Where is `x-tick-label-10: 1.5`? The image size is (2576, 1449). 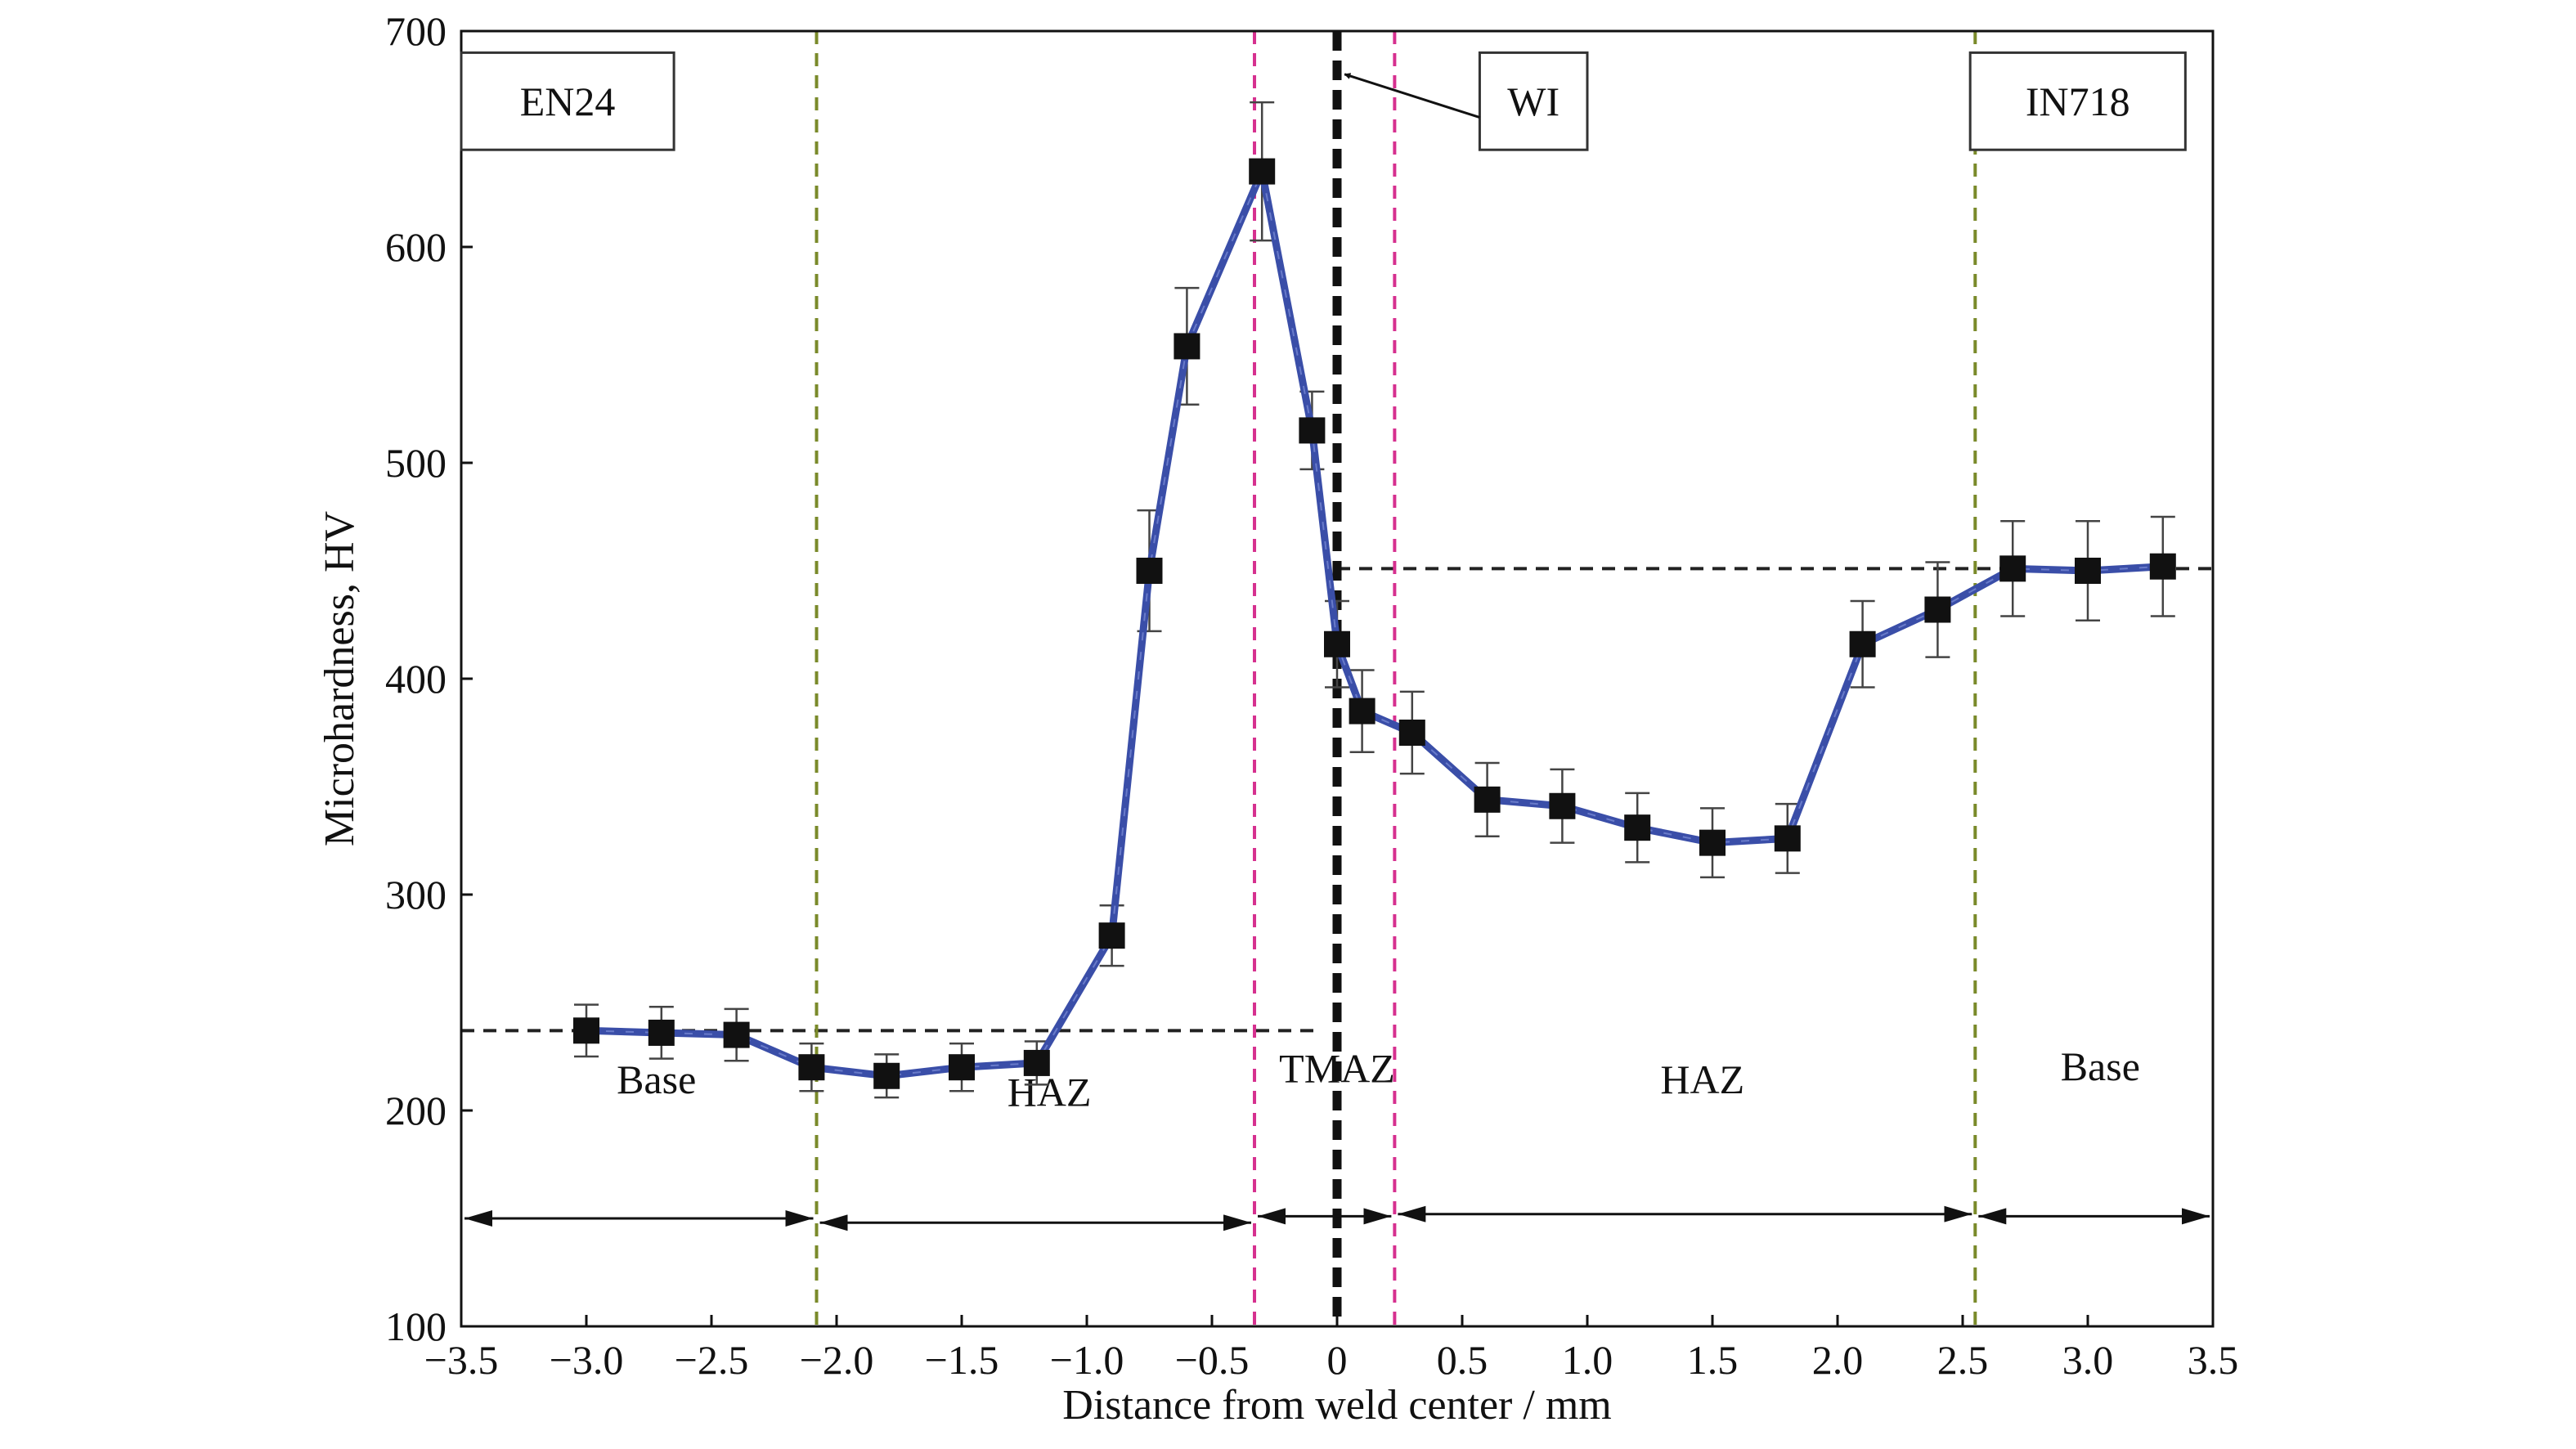
x-tick-label-10: 1.5 is located at coordinates (1713, 1360).